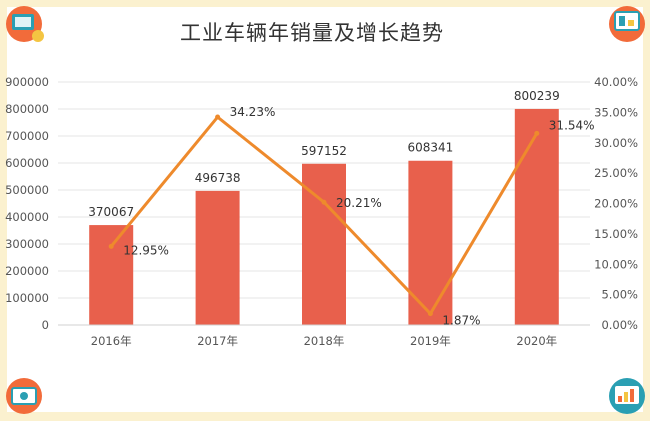 Image resolution: width=650 pixels, height=421 pixels. What do you see at coordinates (616, 173) in the screenshot?
I see `y-right-tick-label: 25.00%` at bounding box center [616, 173].